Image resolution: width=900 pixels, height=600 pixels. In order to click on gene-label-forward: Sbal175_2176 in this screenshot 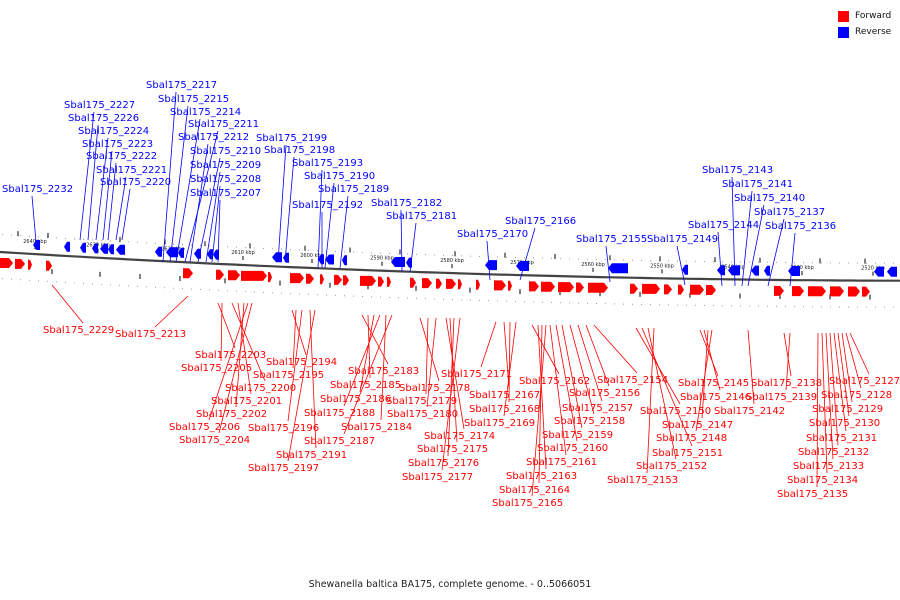, I will do `click(443, 463)`.